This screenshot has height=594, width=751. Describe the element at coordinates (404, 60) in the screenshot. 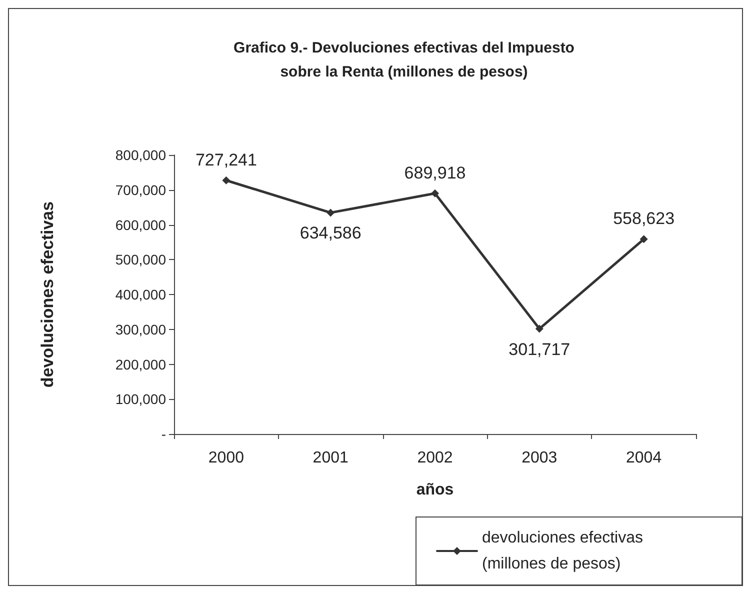

I see `chart-title: Grafico 9.- Devoluciones efectivas del Impuesto sobre la Renta (millones de pesos)` at that location.